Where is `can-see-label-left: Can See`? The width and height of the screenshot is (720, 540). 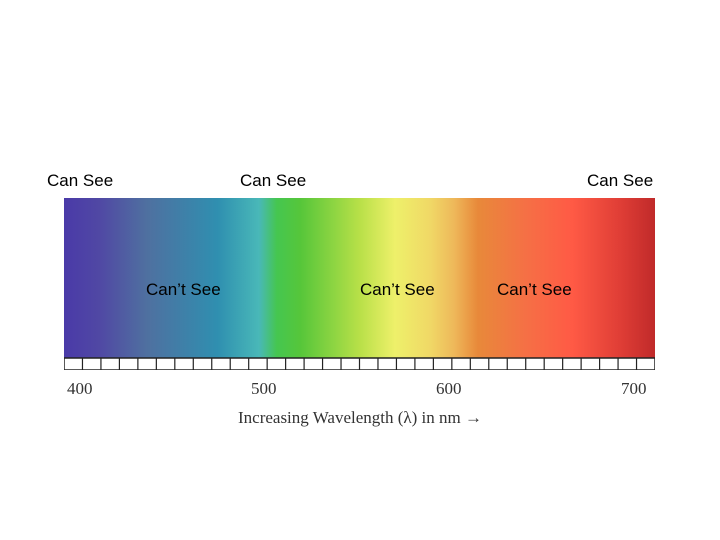 can-see-label-left: Can See is located at coordinates (80, 180).